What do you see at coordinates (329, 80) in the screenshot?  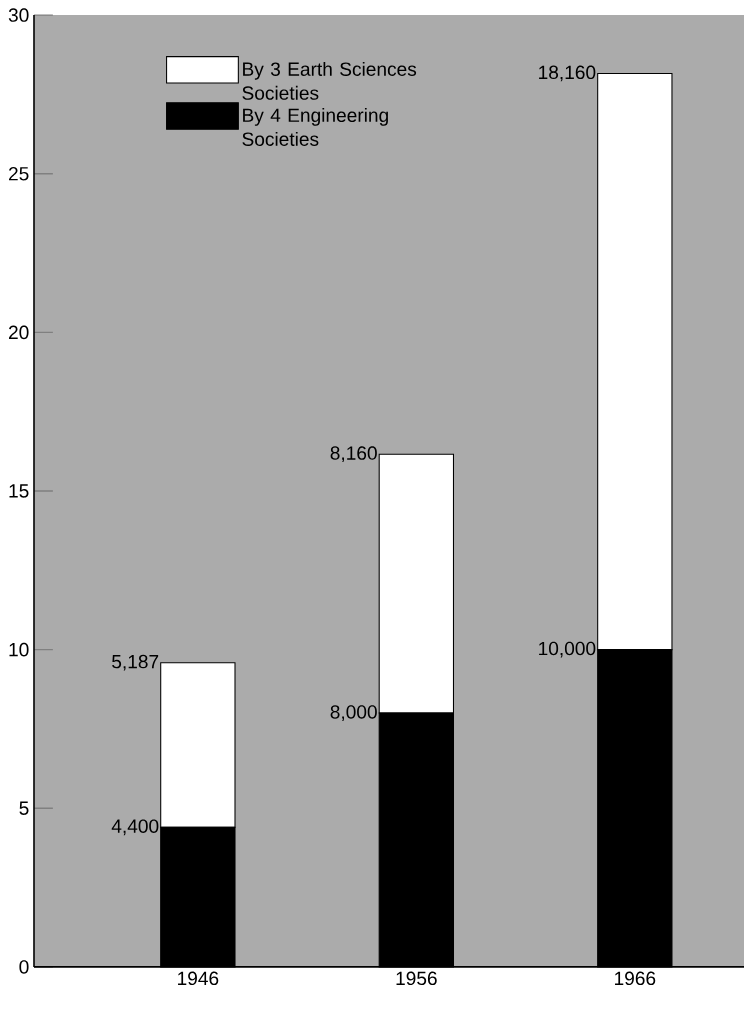 I see `legend-label: By 3 Earth Sciences Societies` at bounding box center [329, 80].